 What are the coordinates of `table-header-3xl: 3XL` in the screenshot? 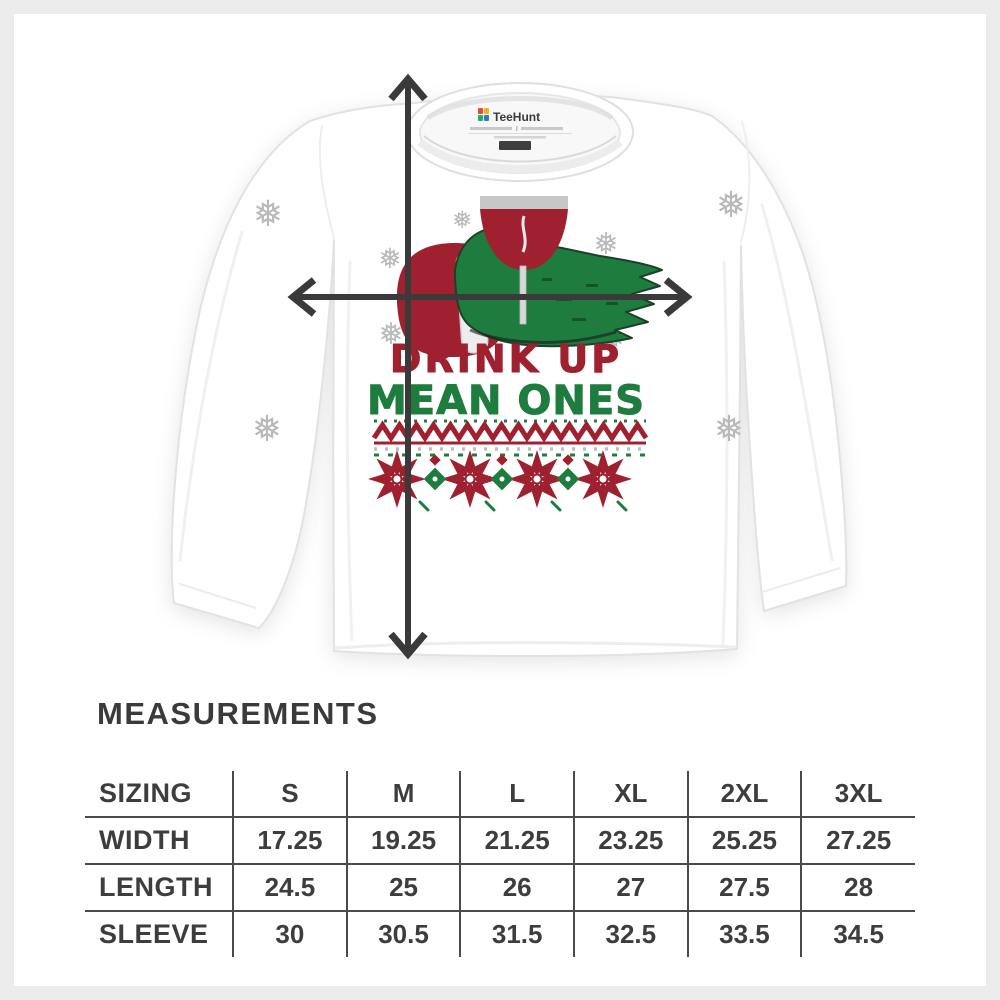 It's located at (857, 794).